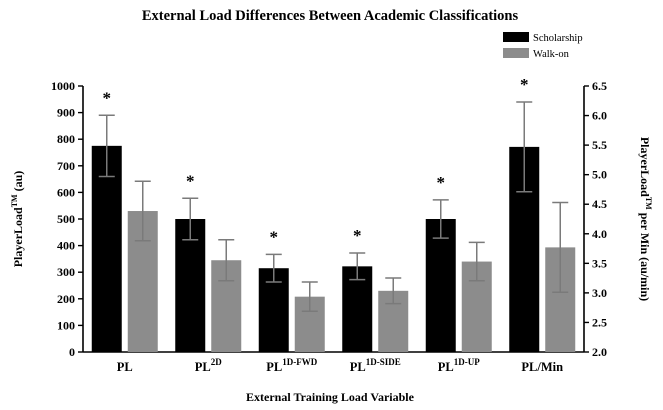 Image resolution: width=663 pixels, height=410 pixels. I want to click on y-tick-label-left: 0, so click(72, 352).